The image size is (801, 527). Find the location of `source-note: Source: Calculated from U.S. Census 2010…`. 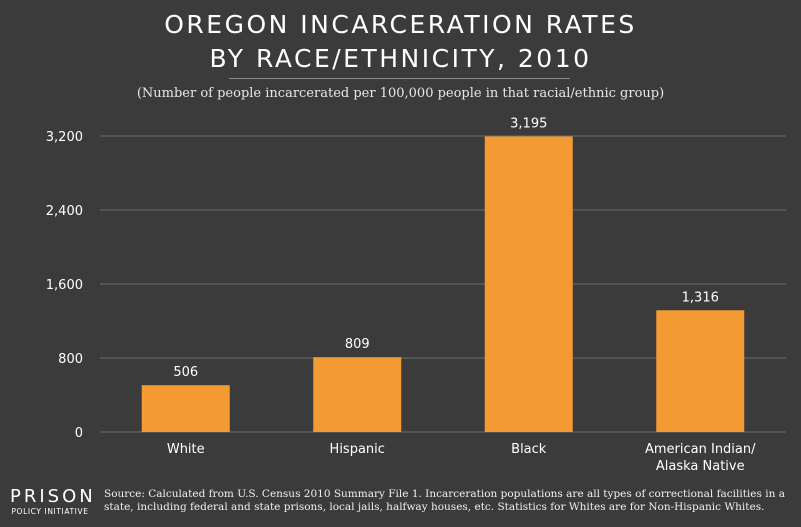

source-note: Source: Calculated from U.S. Census 2010… is located at coordinates (444, 500).